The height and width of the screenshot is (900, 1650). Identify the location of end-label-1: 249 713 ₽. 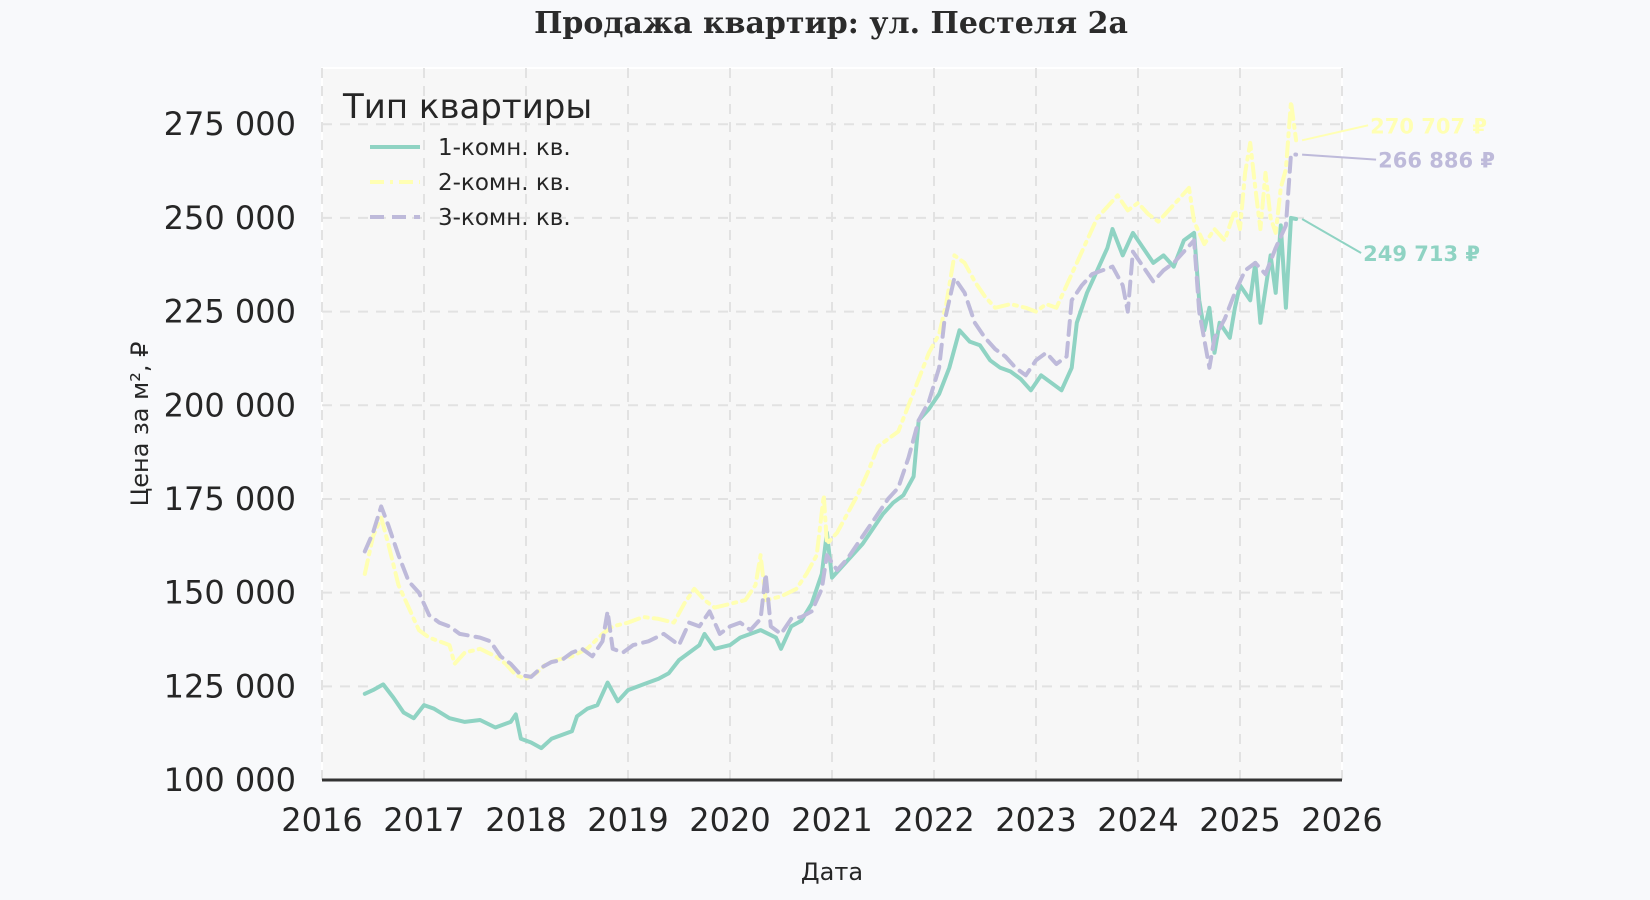
(1421, 254).